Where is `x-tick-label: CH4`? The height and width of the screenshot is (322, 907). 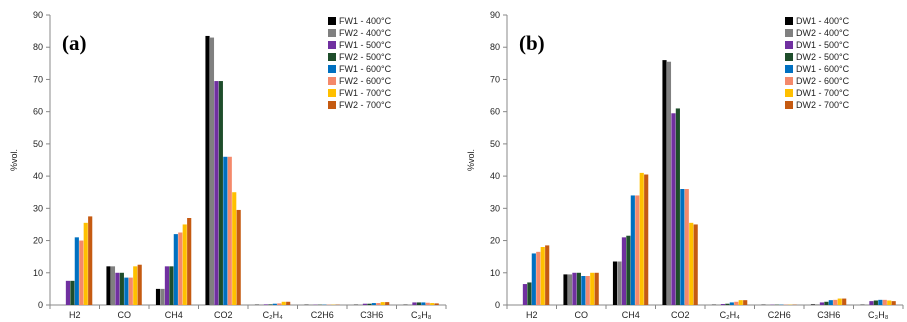 x-tick-label: CH4 is located at coordinates (174, 315).